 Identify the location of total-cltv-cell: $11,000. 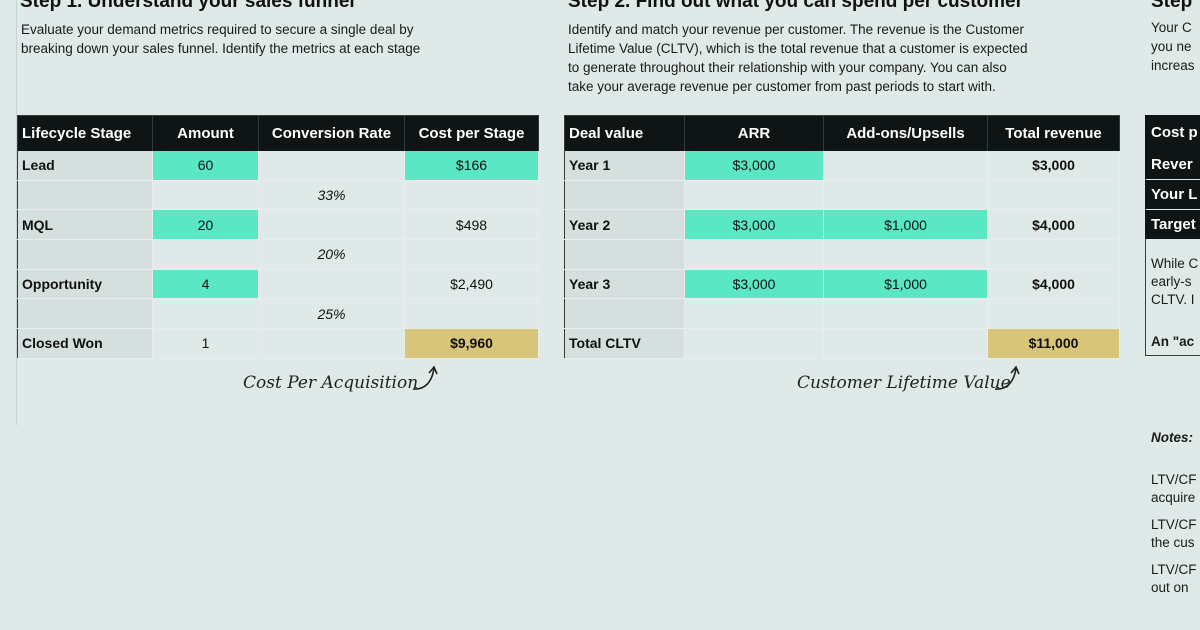
(1053, 343).